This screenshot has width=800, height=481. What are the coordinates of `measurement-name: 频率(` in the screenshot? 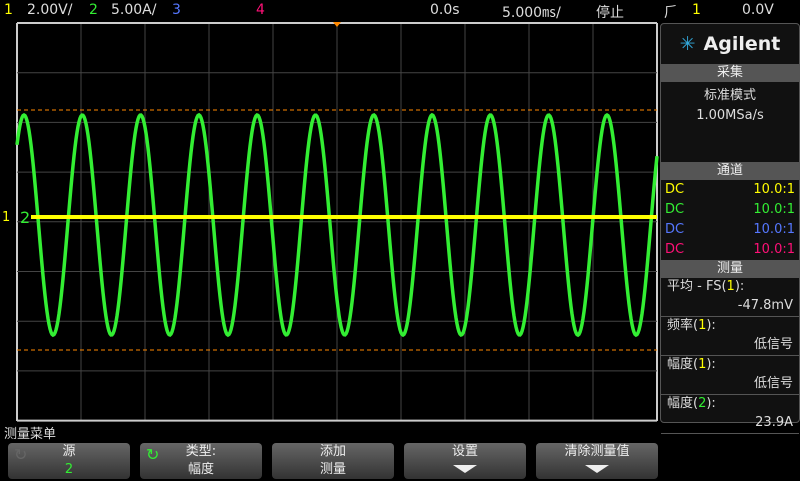 It's located at (683, 325).